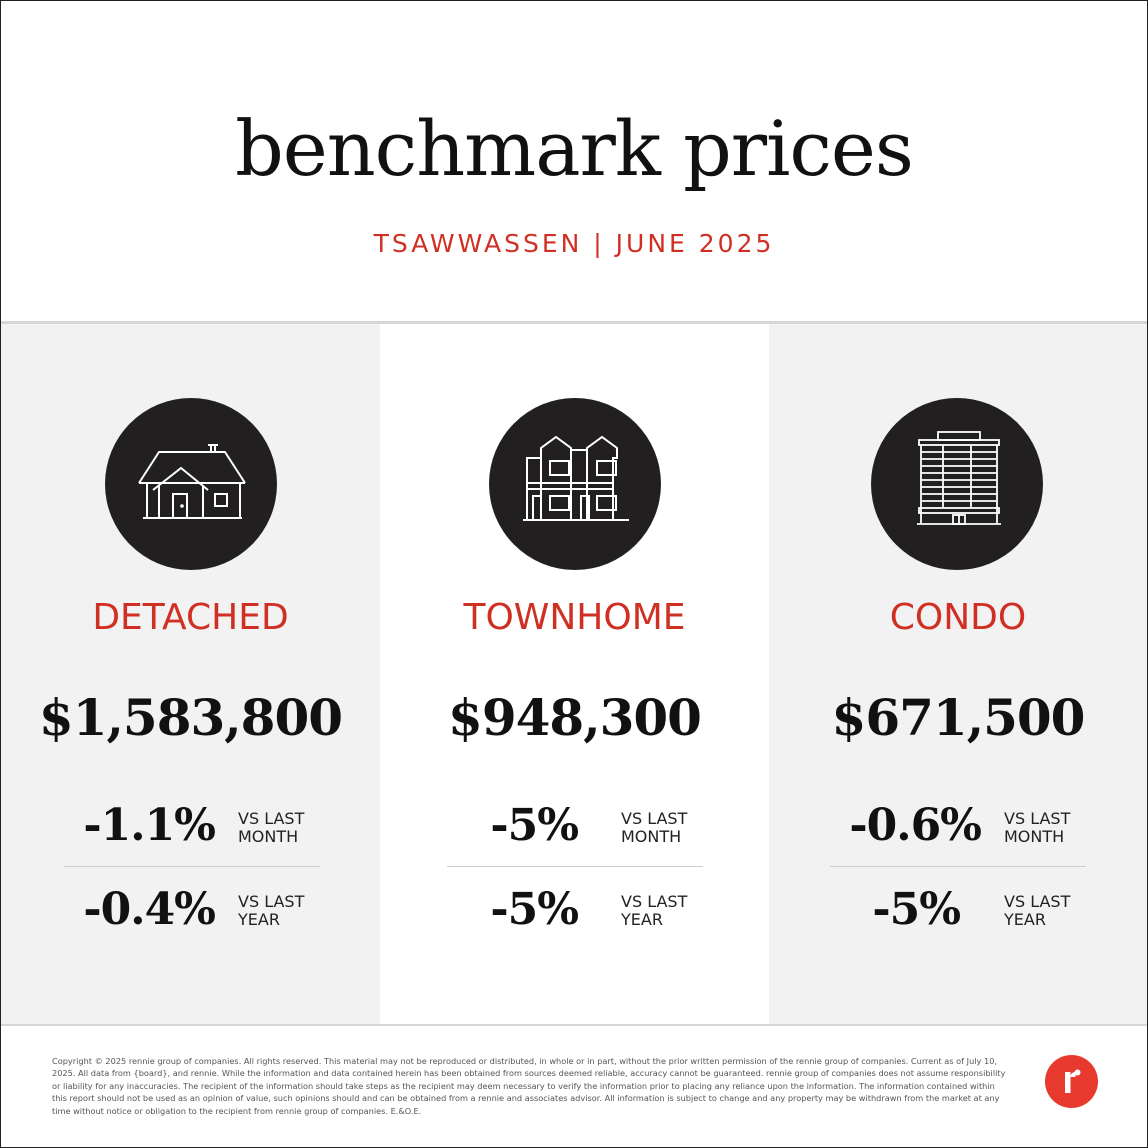 The image size is (1148, 1148). I want to click on benchmark-price: $671,500, so click(958, 717).